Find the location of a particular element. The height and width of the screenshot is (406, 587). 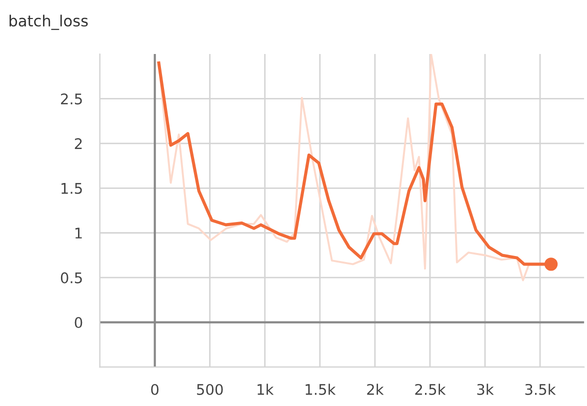

x-tick-label: 1.5k is located at coordinates (321, 389).